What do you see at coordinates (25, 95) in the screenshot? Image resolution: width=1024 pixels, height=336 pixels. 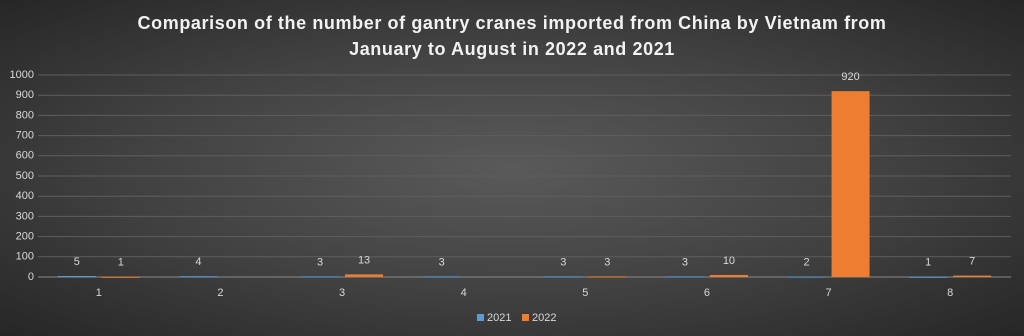 I see `y-tick-label: 900` at bounding box center [25, 95].